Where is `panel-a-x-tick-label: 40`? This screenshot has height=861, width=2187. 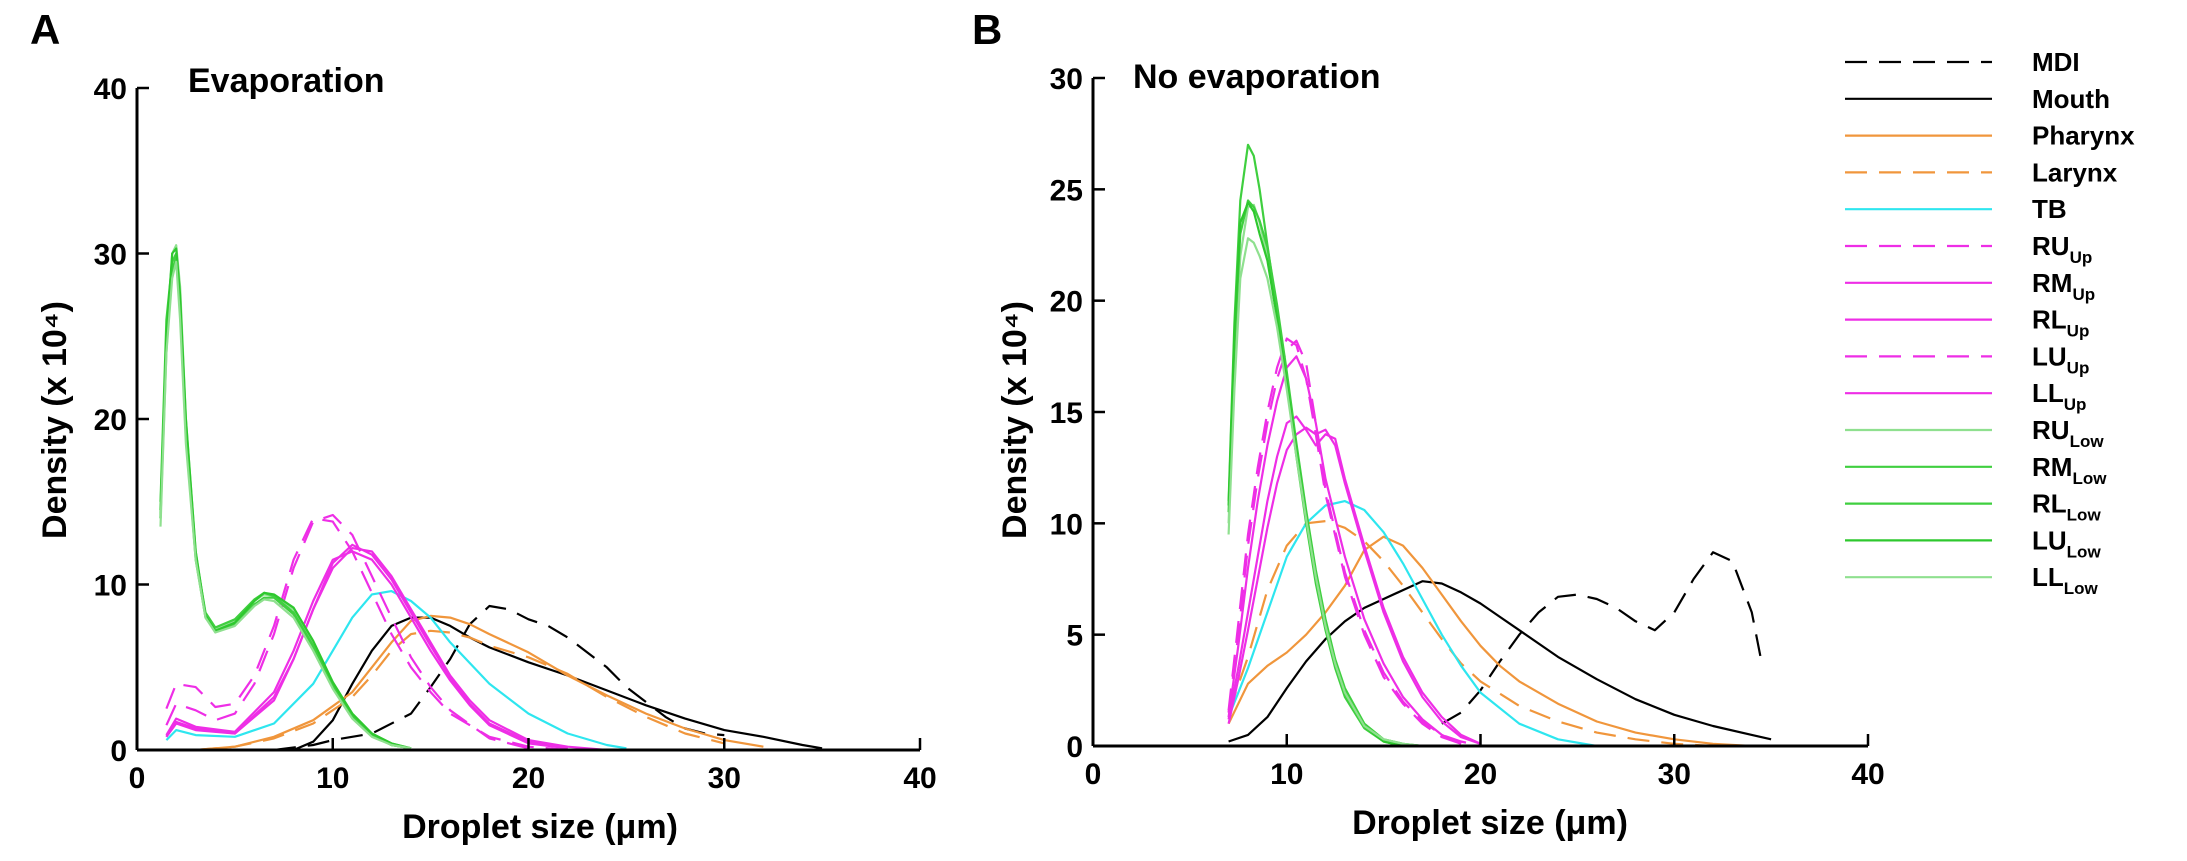
panel-a-x-tick-label: 40 is located at coordinates (919, 778).